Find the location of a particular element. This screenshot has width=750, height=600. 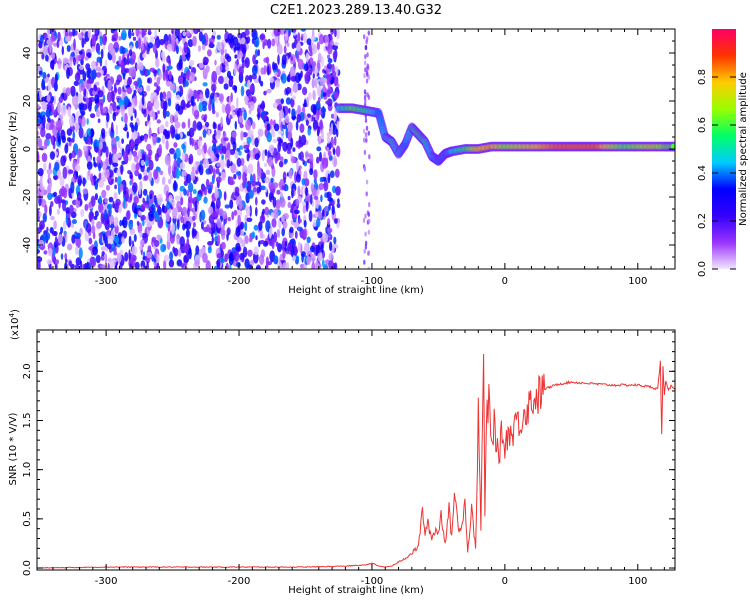

y-tick-label: 0.0 is located at coordinates (27, 568).